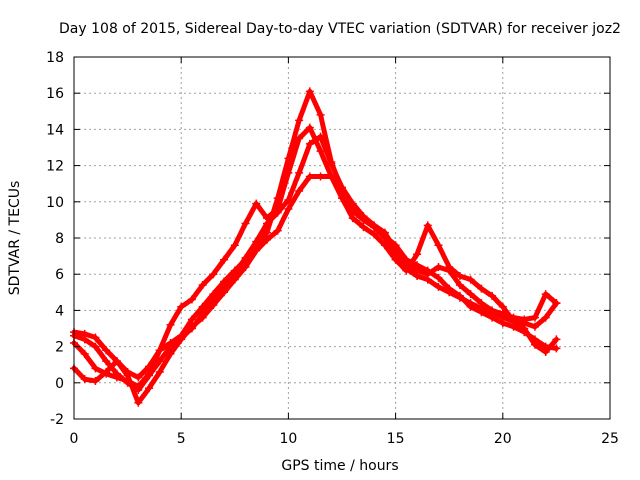 This screenshot has height=480, width=640. What do you see at coordinates (55, 203) in the screenshot?
I see `y-tick-label: 10` at bounding box center [55, 203].